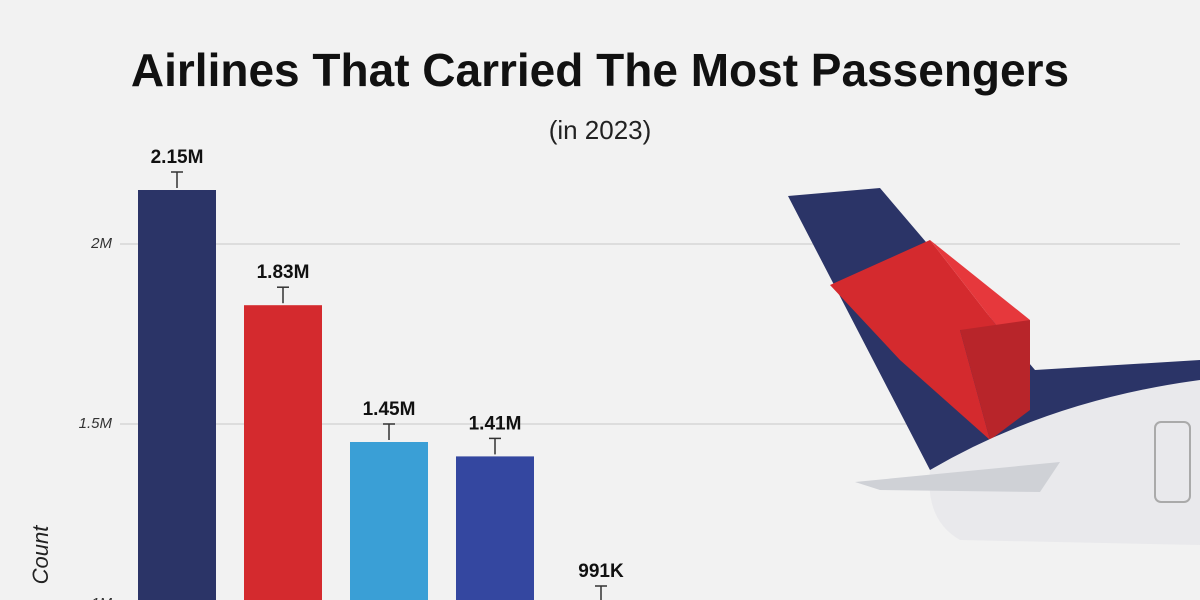 The width and height of the screenshot is (1200, 600). I want to click on value-label: 1.83M, so click(283, 272).